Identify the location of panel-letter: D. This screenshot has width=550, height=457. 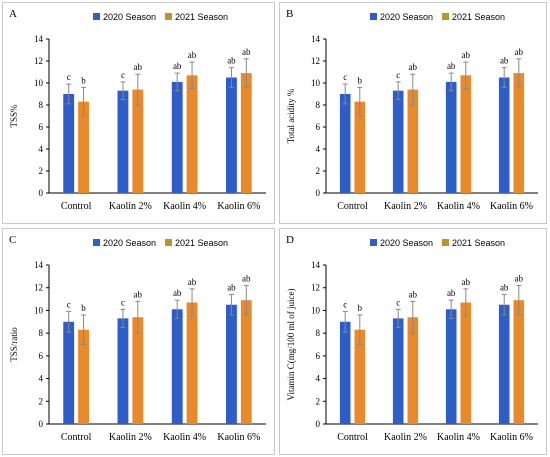
(290, 240).